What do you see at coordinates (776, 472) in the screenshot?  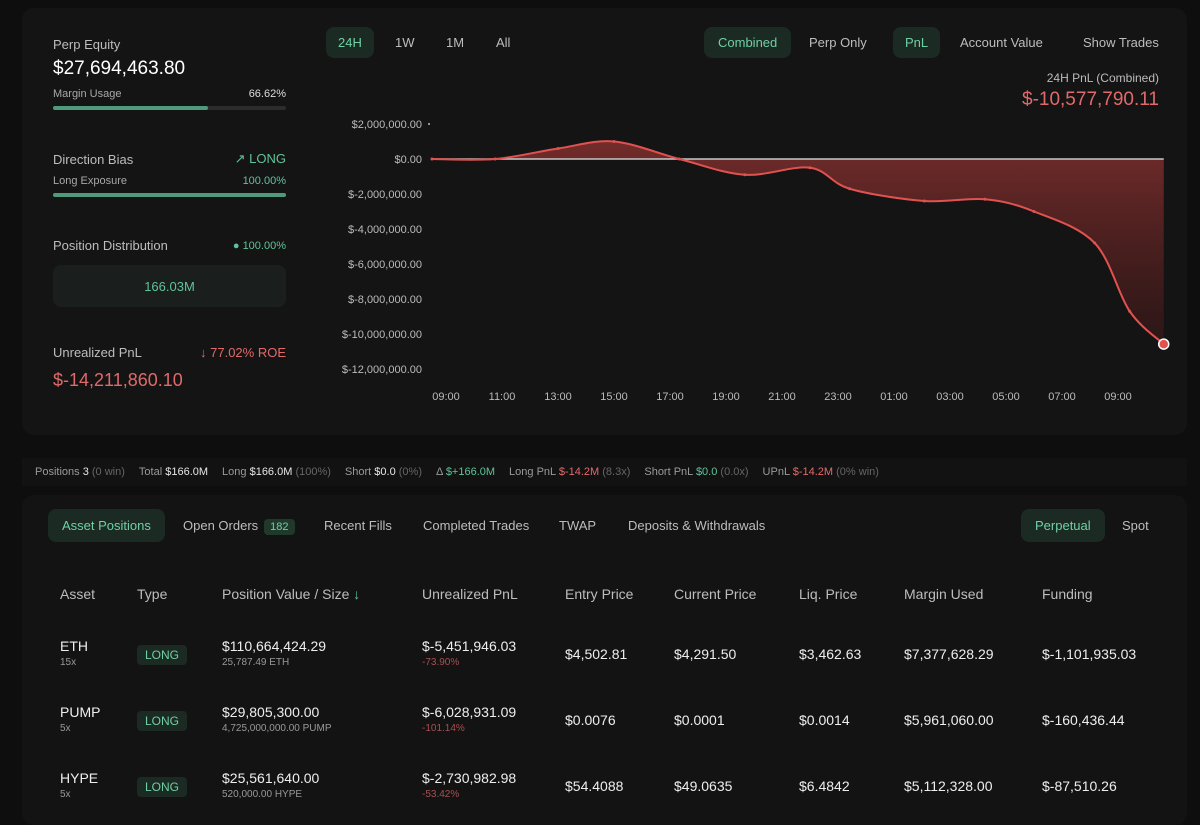 I see `summary-label: UPnL` at bounding box center [776, 472].